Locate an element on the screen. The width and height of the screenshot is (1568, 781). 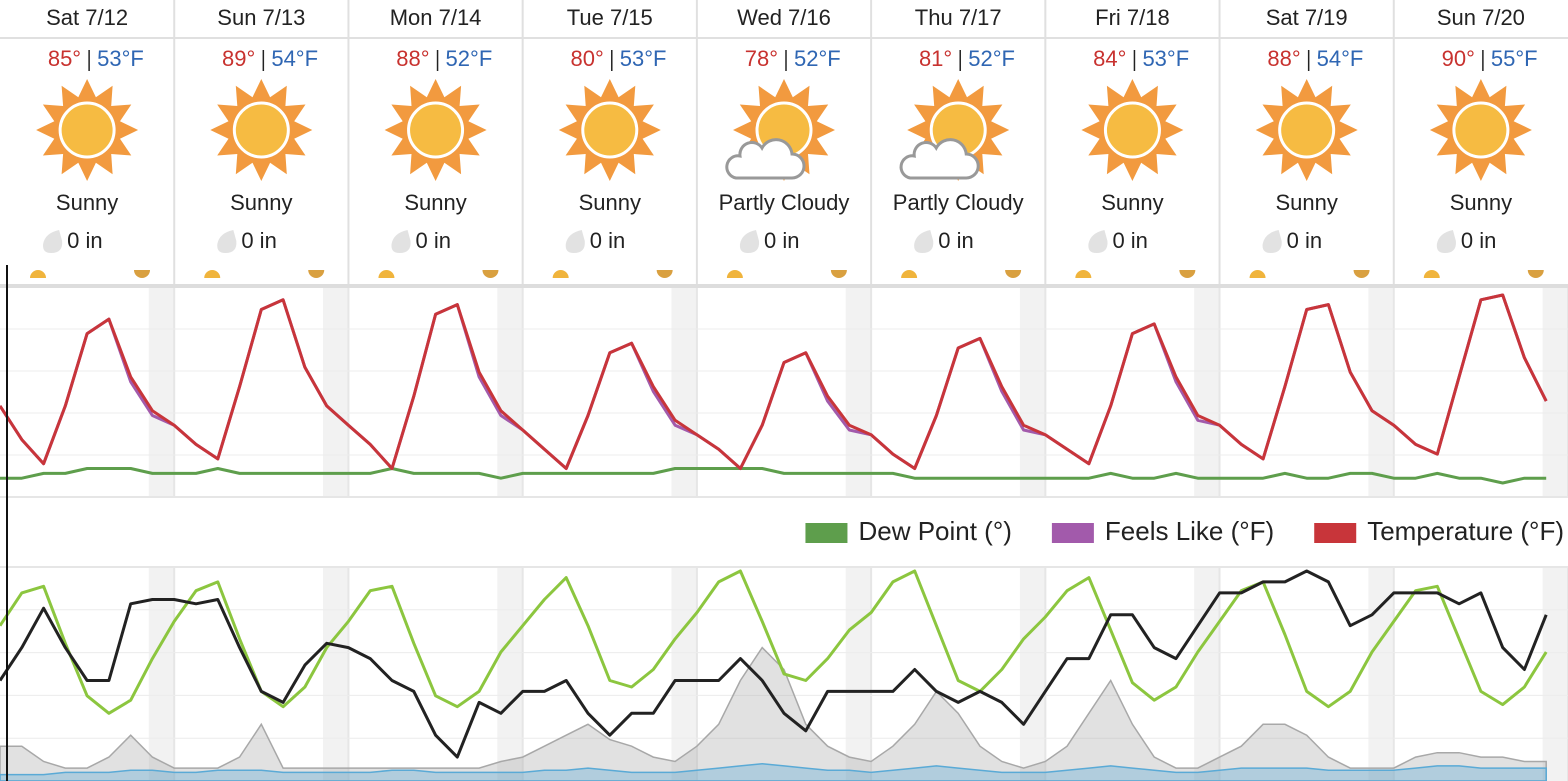
day-date: Sun 7/13 is located at coordinates (261, 17).